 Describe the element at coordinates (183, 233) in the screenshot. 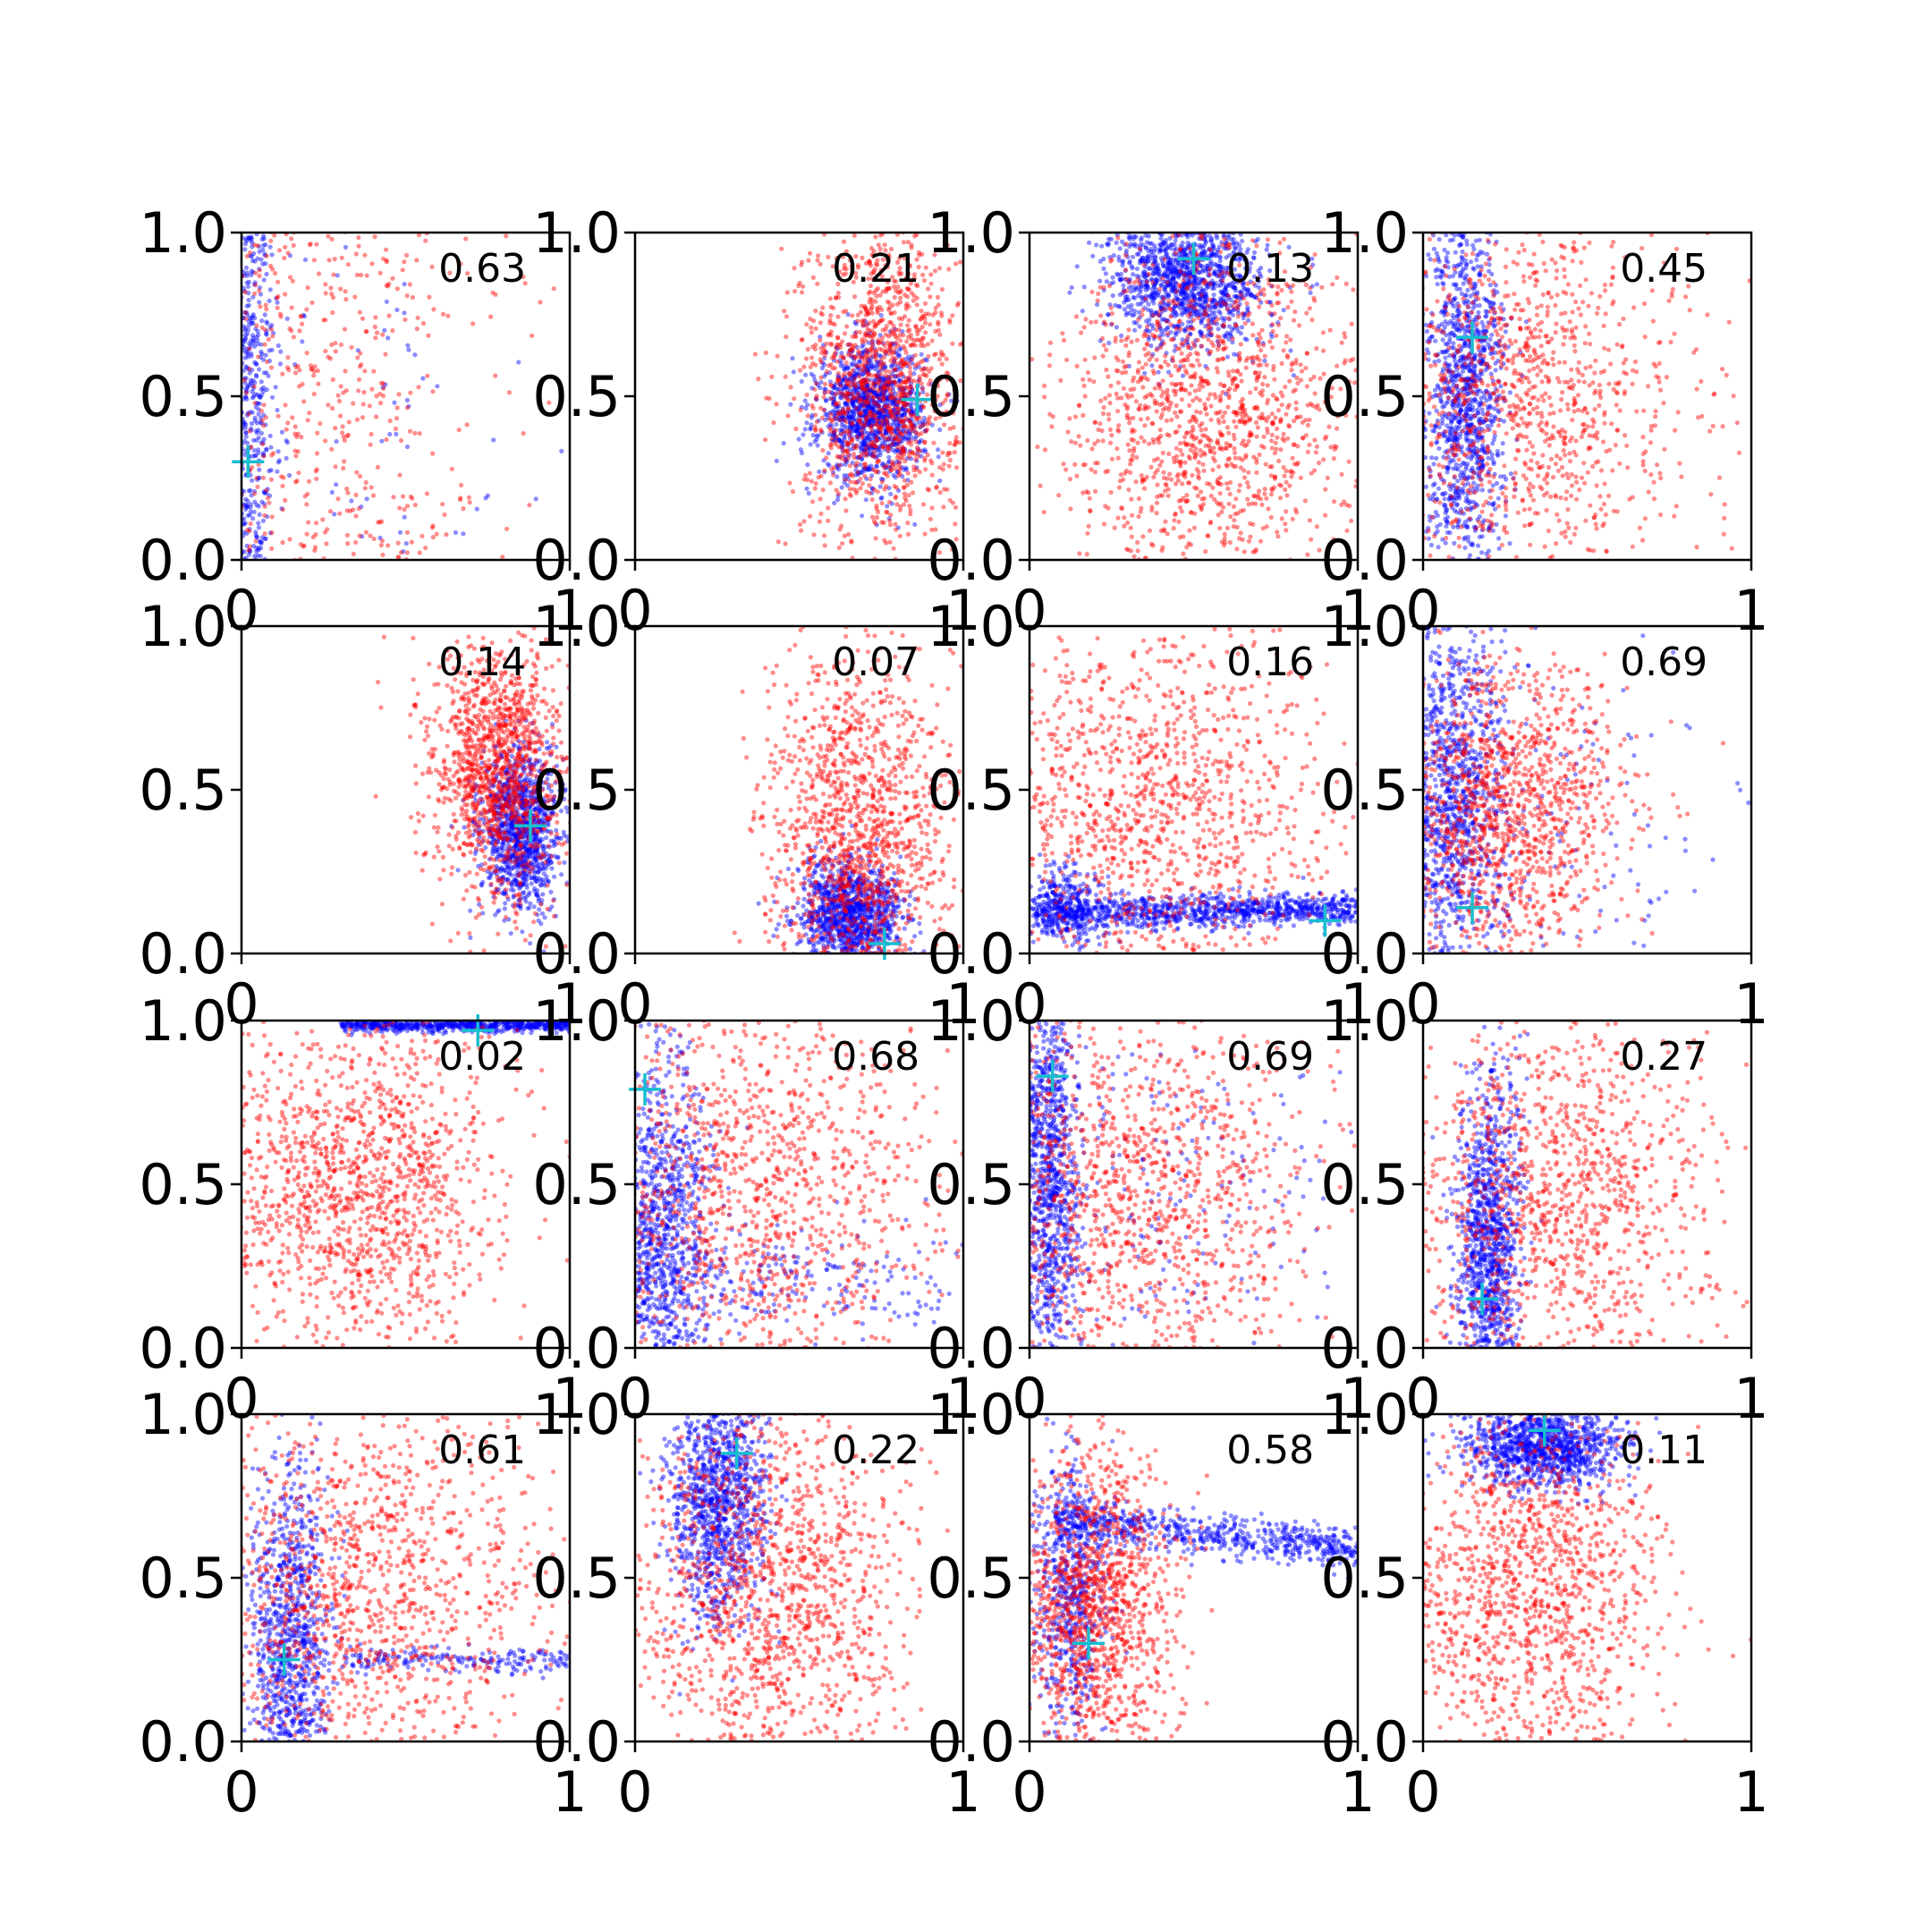

I see `y-tick-label: 1.0` at that location.